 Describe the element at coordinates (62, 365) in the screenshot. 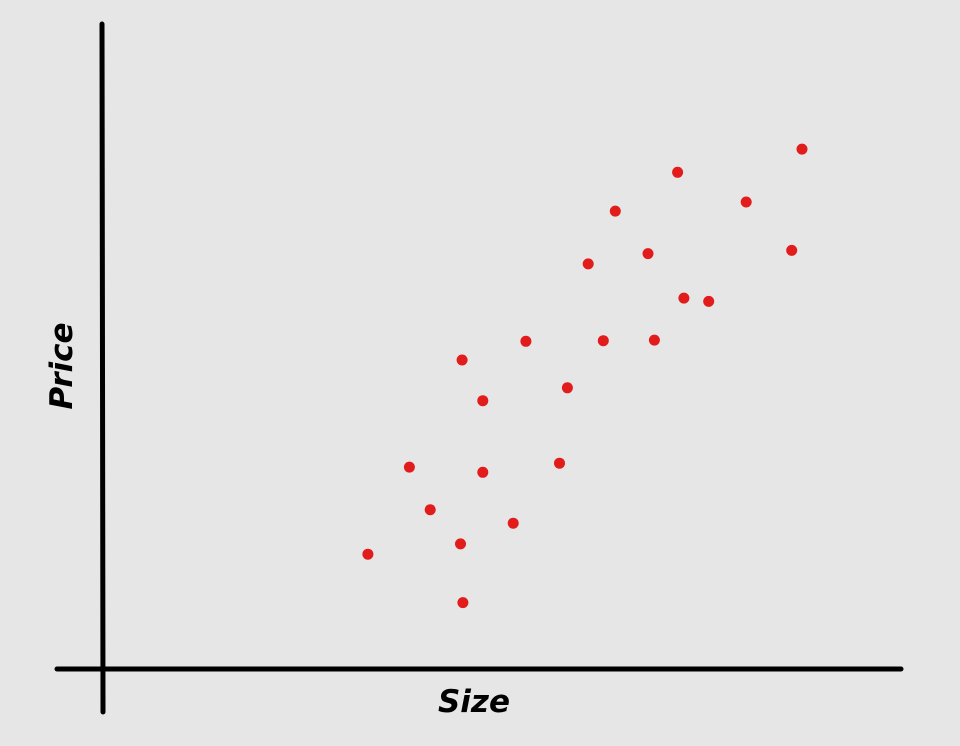

I see `y-axis-label: Price` at that location.